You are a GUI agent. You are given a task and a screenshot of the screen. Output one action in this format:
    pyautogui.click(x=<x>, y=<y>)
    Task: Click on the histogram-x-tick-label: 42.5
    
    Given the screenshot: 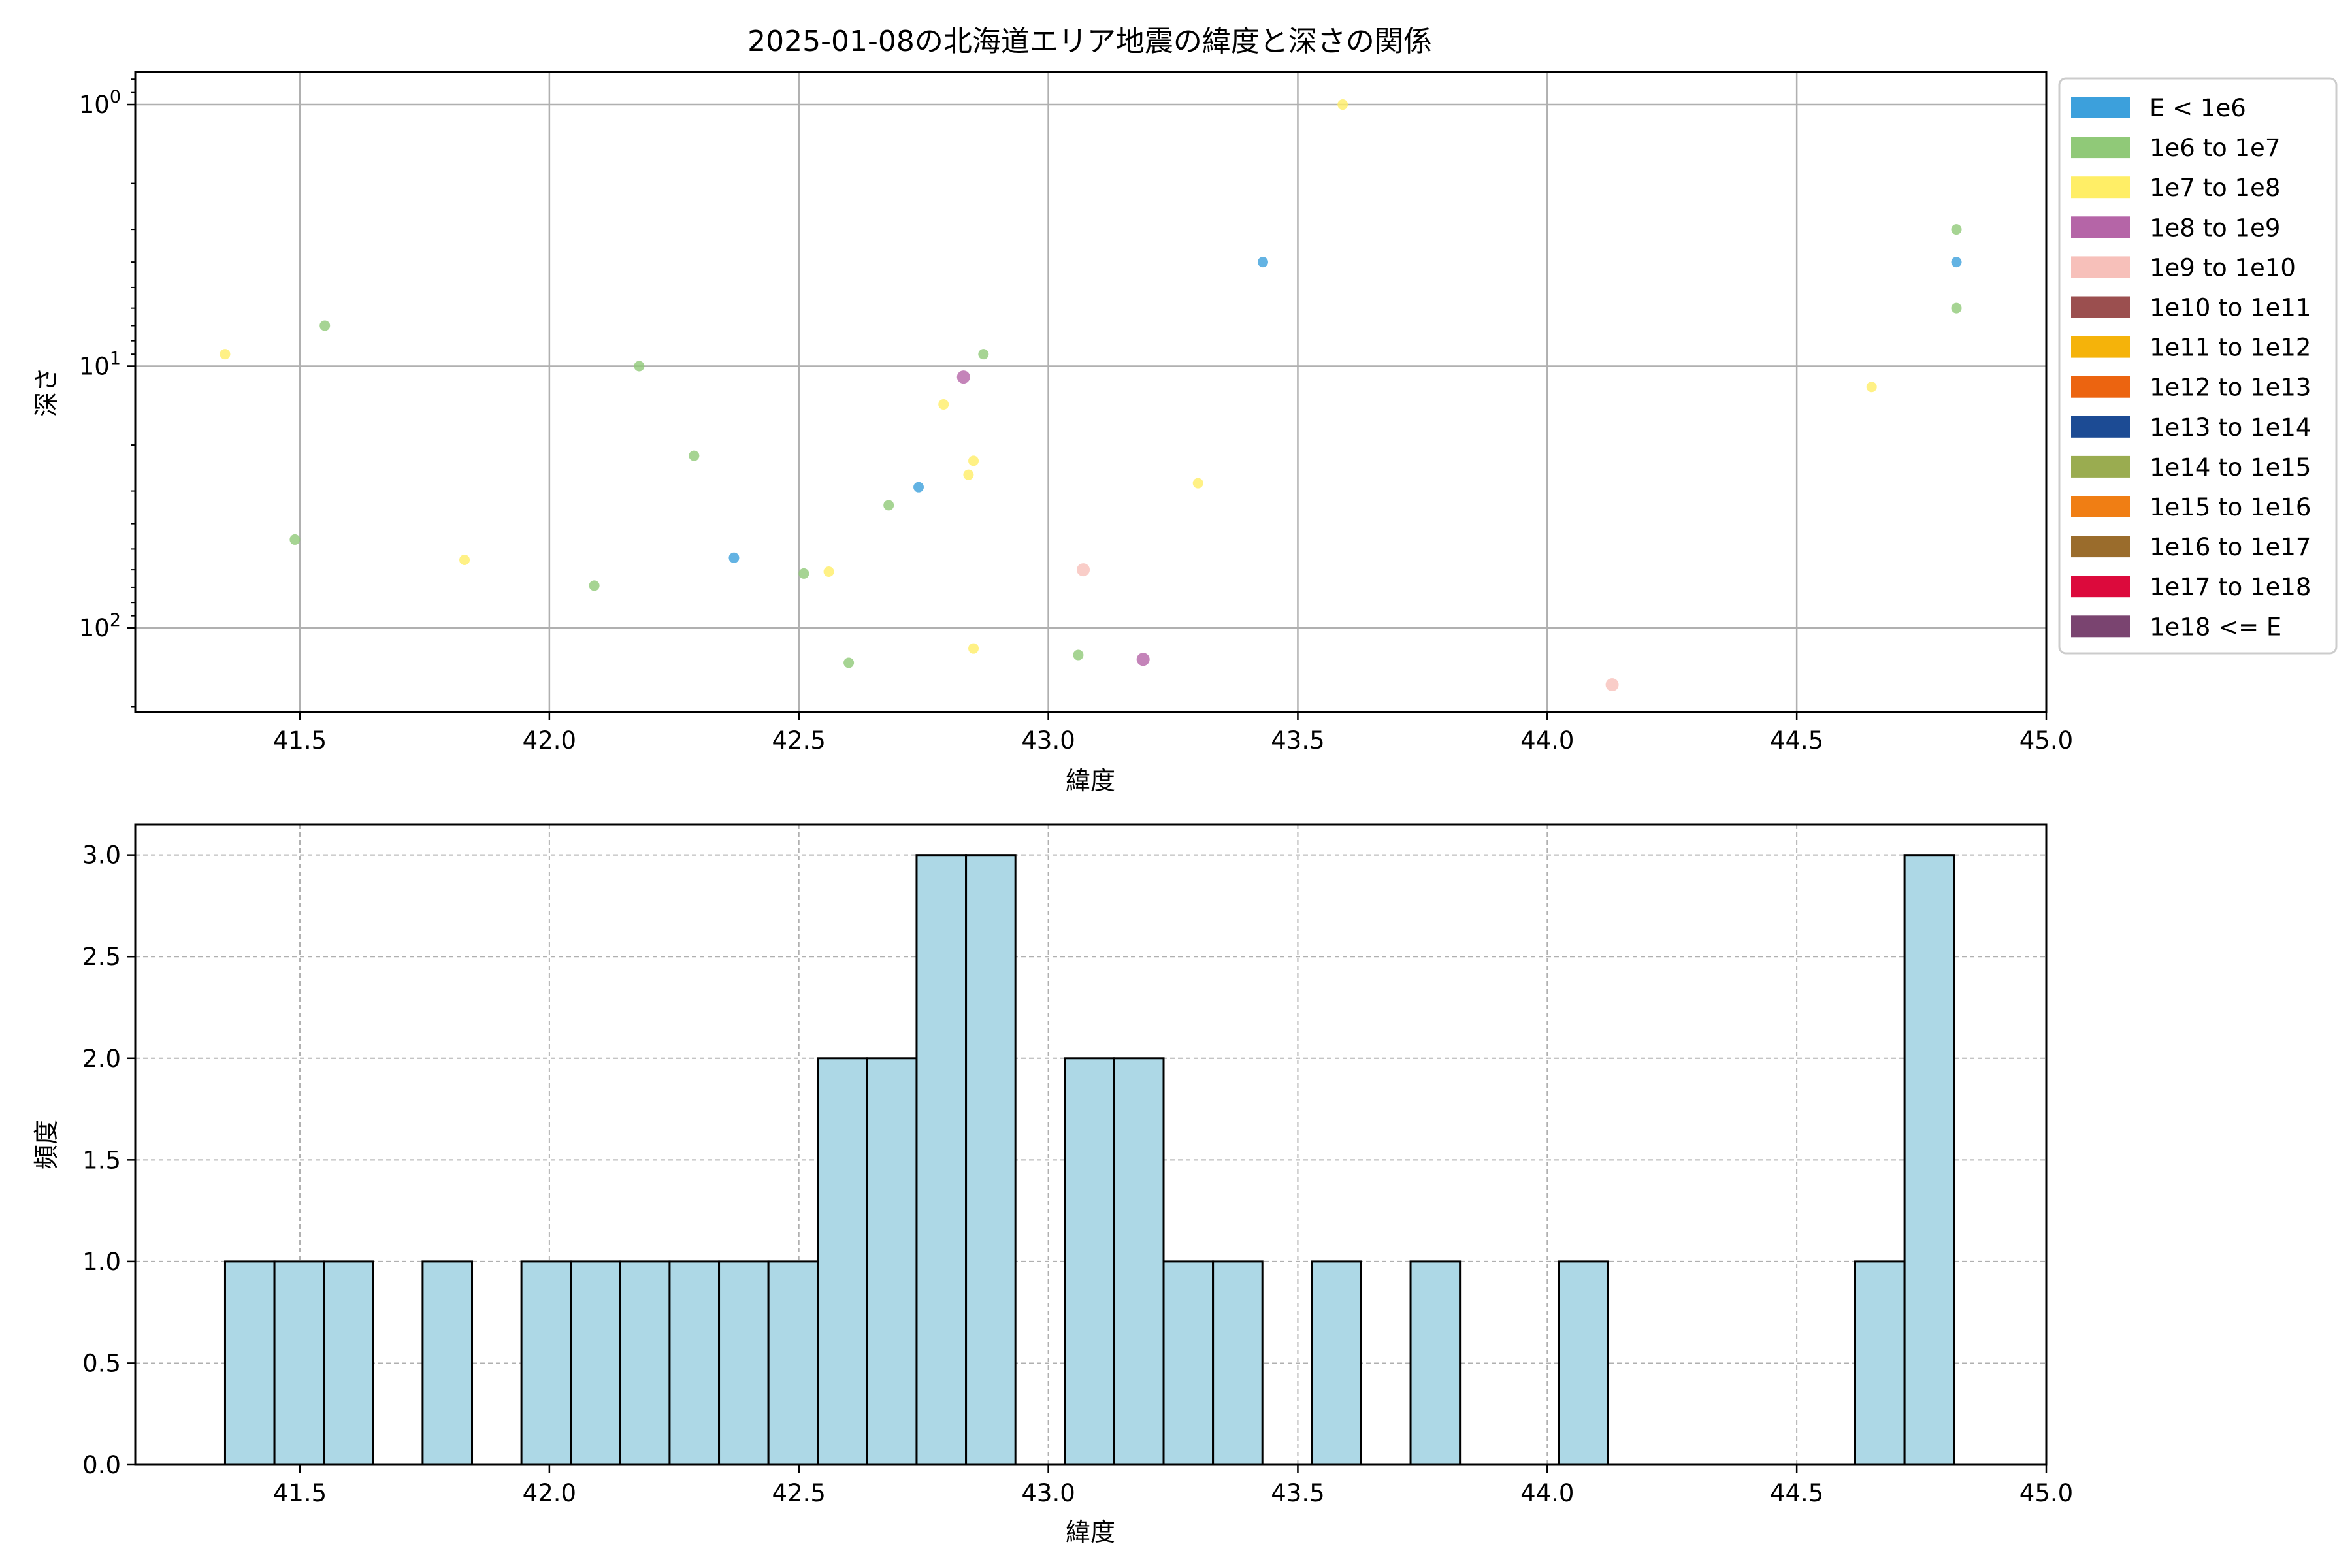 What is the action you would take?
    pyautogui.click(x=799, y=1493)
    